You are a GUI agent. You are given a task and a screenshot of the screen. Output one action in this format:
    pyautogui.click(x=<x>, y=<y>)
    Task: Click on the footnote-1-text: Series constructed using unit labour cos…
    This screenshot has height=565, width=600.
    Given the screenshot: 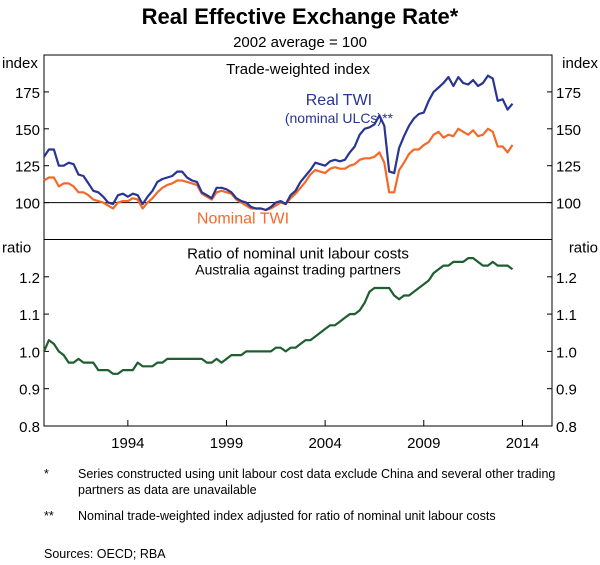 What is the action you would take?
    pyautogui.click(x=317, y=482)
    